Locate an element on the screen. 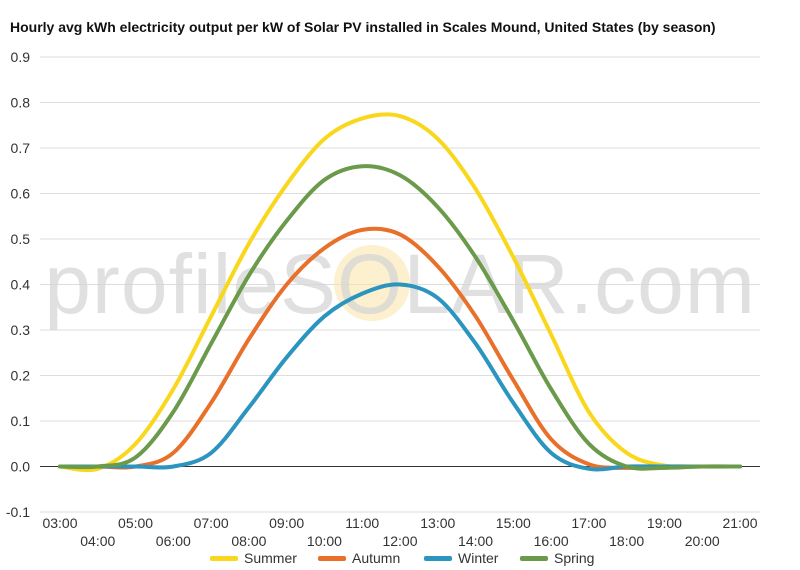 Image resolution: width=800 pixels, height=570 pixels. x-tick-label: 08:00 is located at coordinates (248, 541).